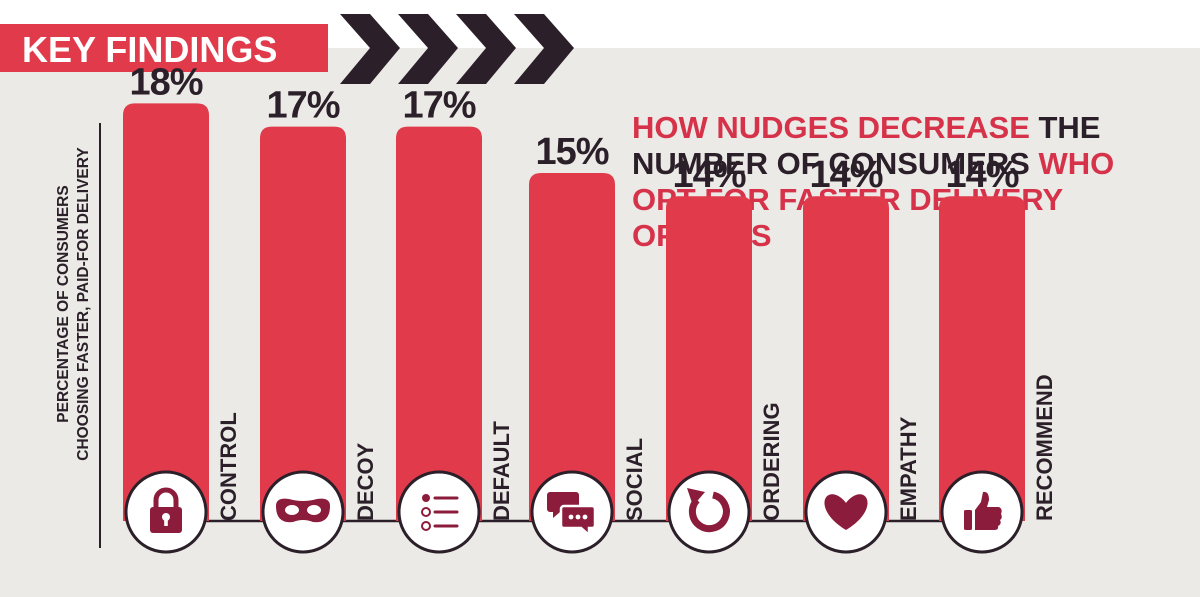 Image resolution: width=1200 pixels, height=597 pixels. What do you see at coordinates (166, 510) in the screenshot?
I see `lock-icon` at bounding box center [166, 510].